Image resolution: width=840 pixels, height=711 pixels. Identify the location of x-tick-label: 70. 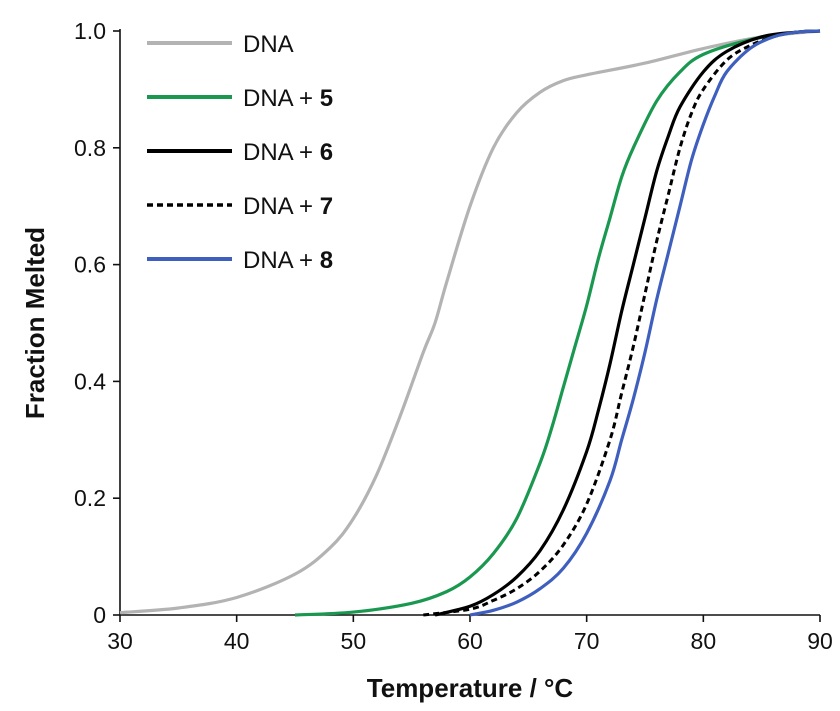
(587, 641).